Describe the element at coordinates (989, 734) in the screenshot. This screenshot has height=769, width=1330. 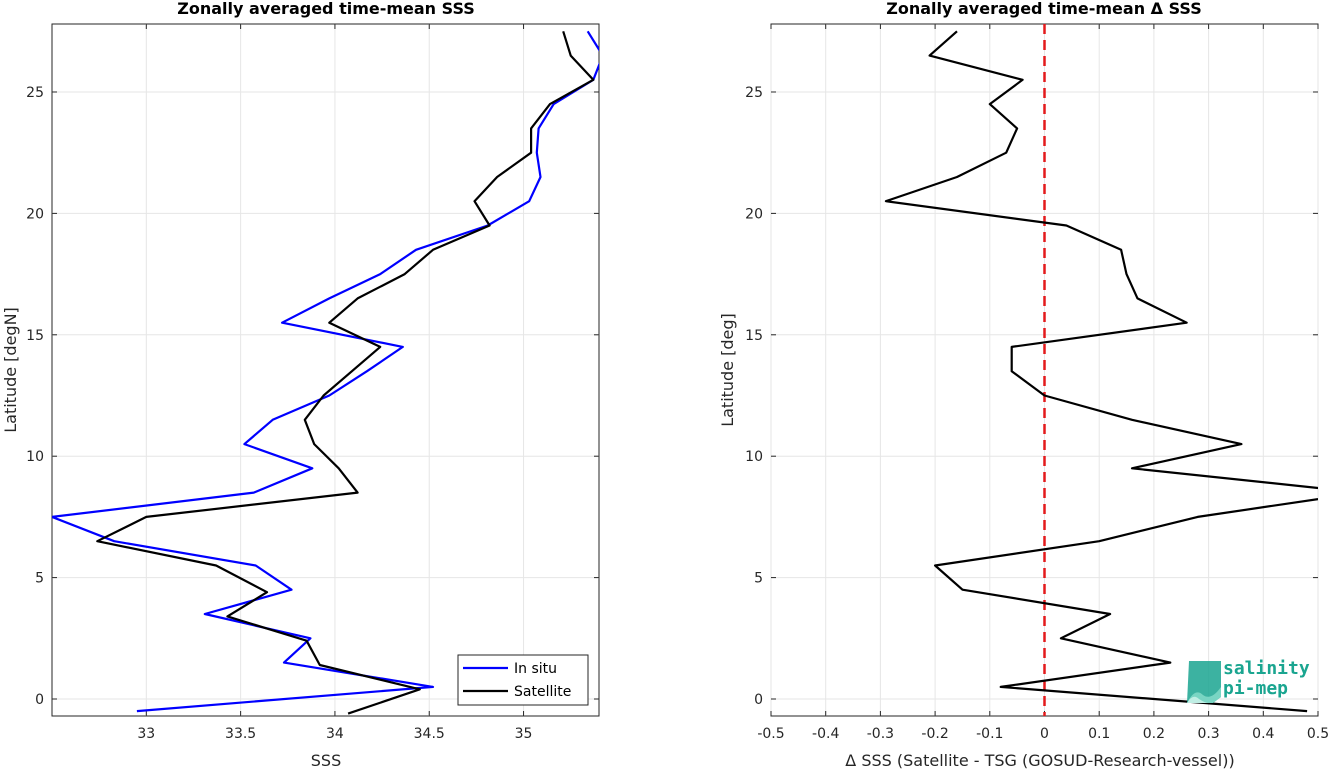
I see `x-tick-label: -0.1` at that location.